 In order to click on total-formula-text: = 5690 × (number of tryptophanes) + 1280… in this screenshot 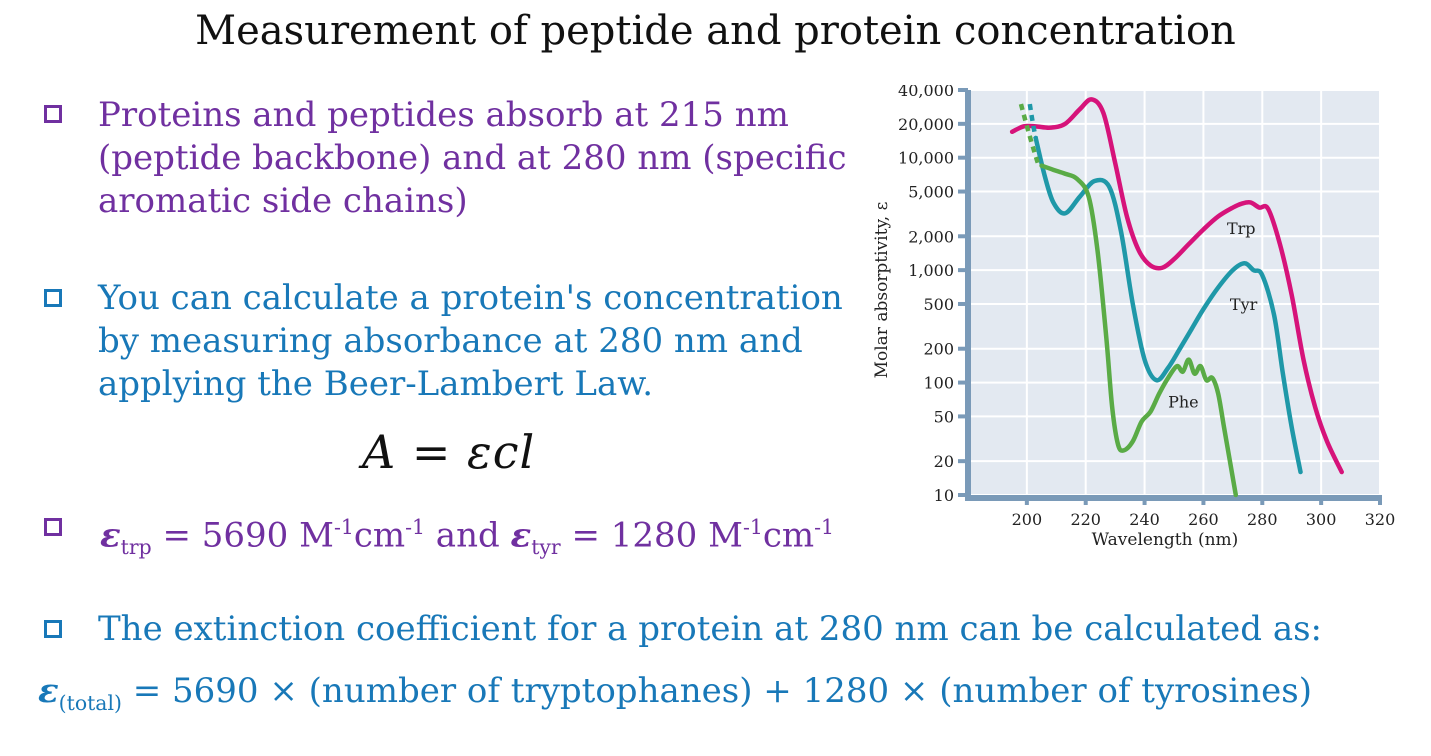, I will do `click(716, 691)`.